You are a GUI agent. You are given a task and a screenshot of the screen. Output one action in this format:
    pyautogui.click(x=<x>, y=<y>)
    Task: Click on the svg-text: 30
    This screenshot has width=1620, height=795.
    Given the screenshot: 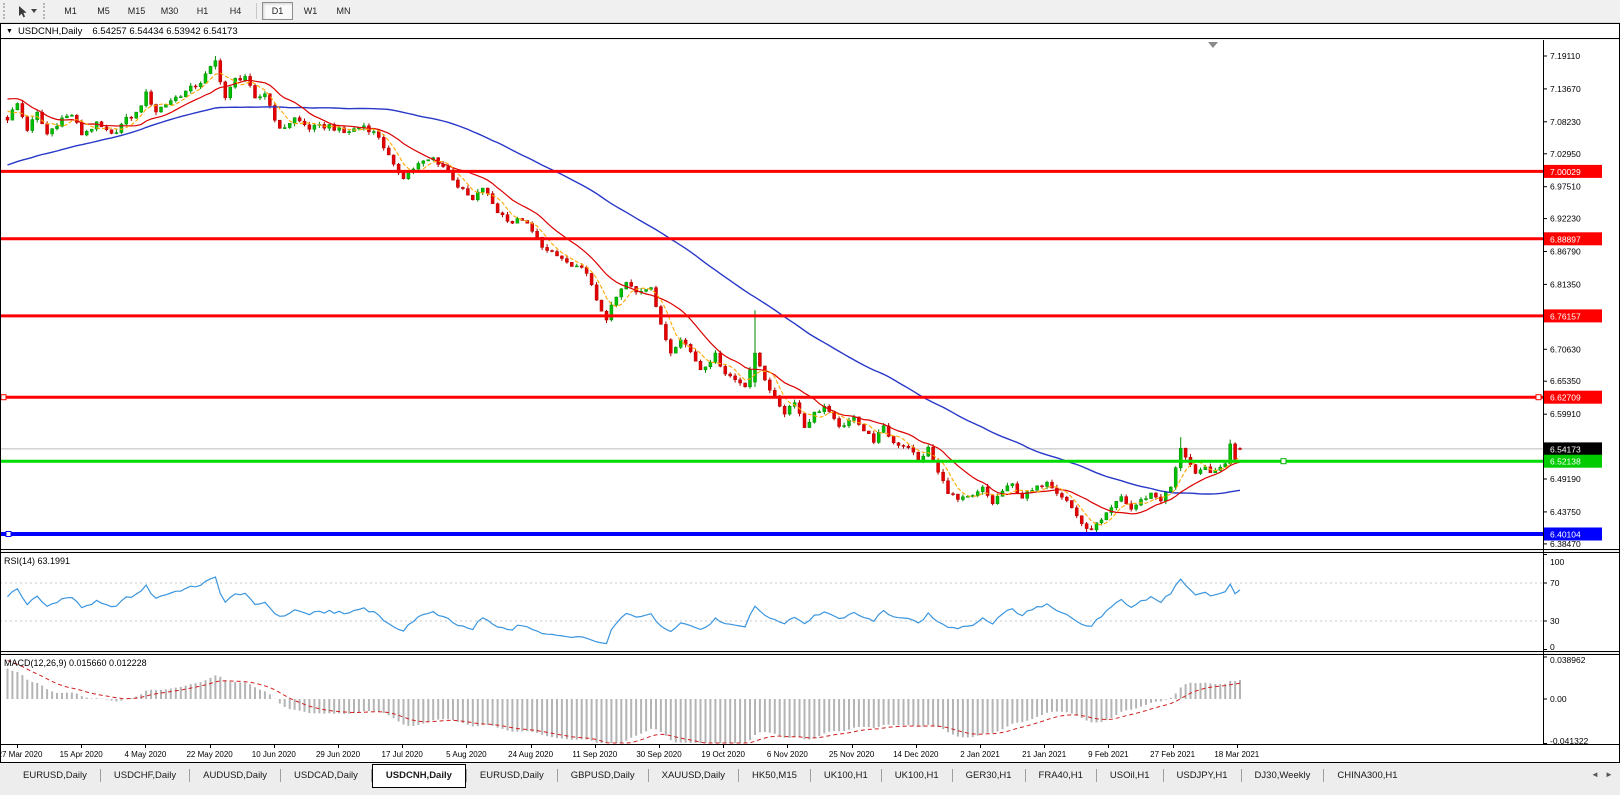 What is the action you would take?
    pyautogui.click(x=1555, y=621)
    